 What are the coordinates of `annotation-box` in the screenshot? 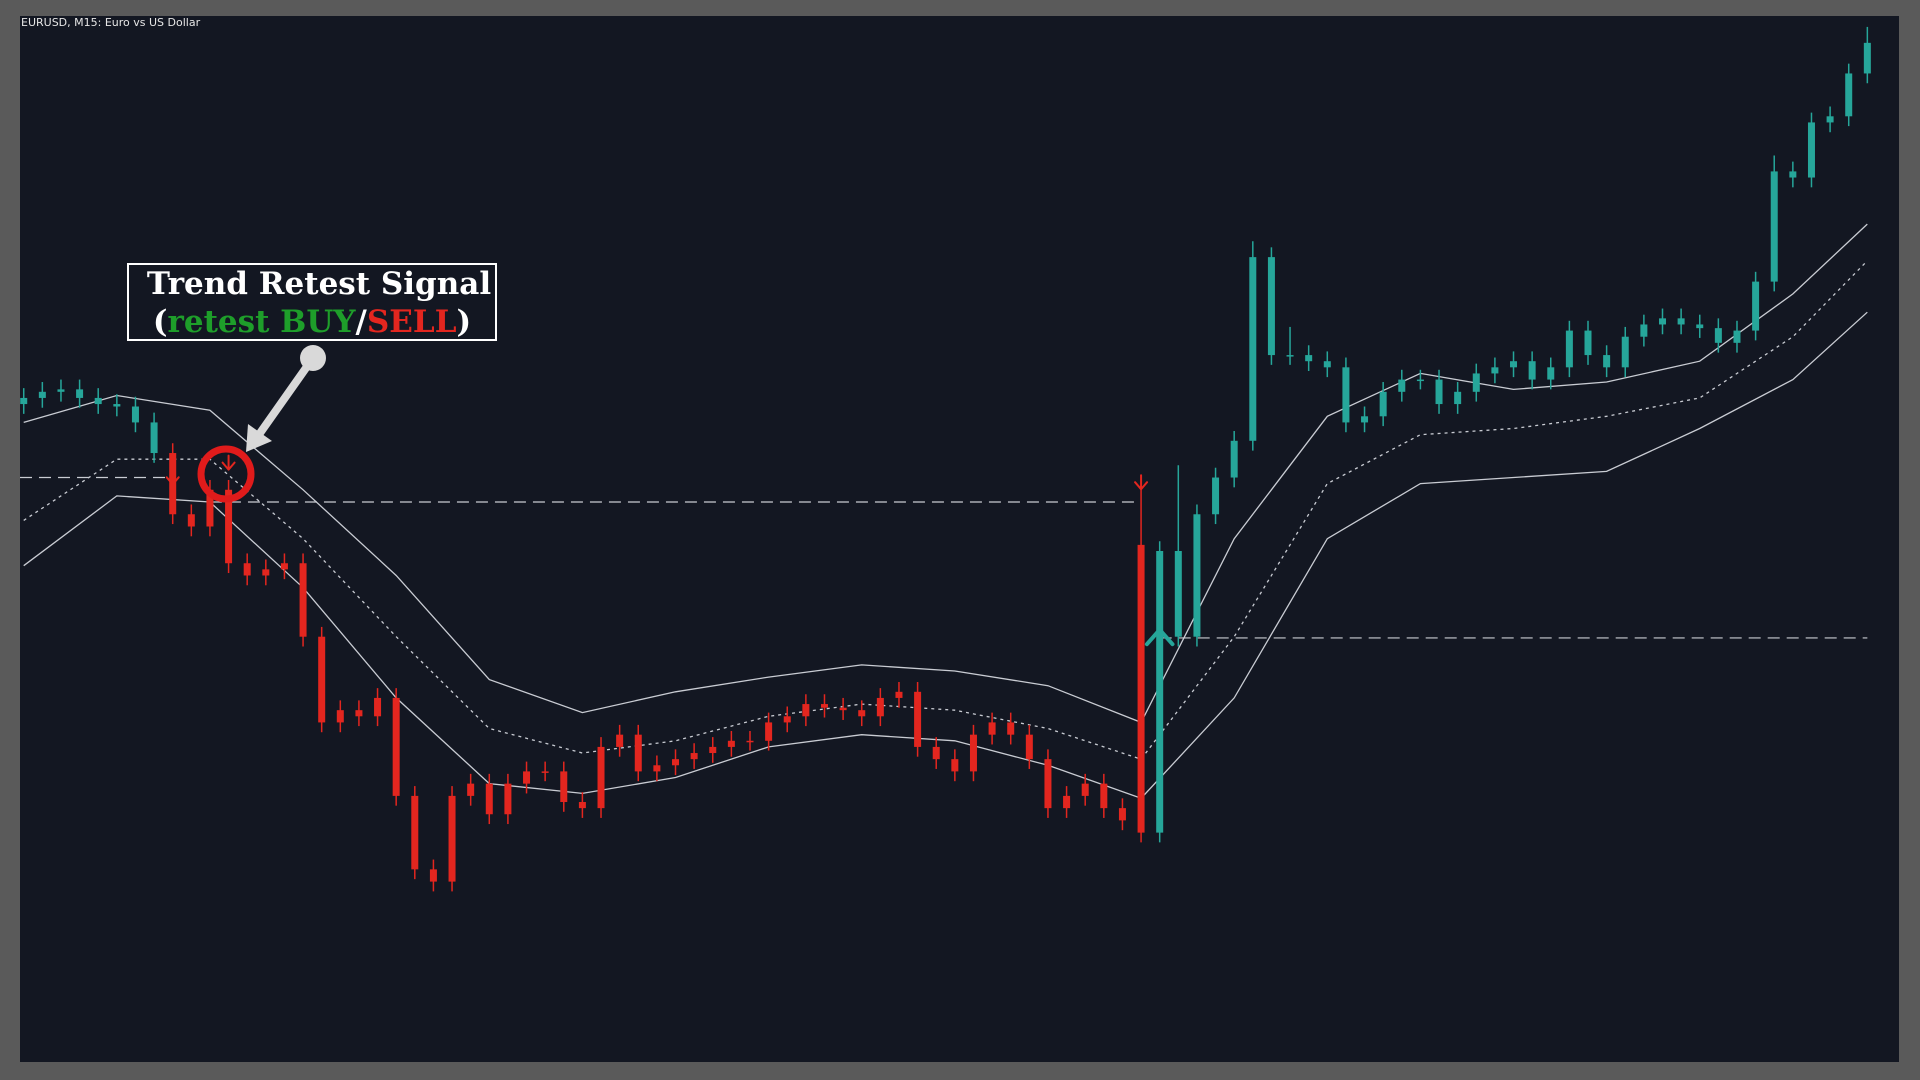 It's located at (312, 302).